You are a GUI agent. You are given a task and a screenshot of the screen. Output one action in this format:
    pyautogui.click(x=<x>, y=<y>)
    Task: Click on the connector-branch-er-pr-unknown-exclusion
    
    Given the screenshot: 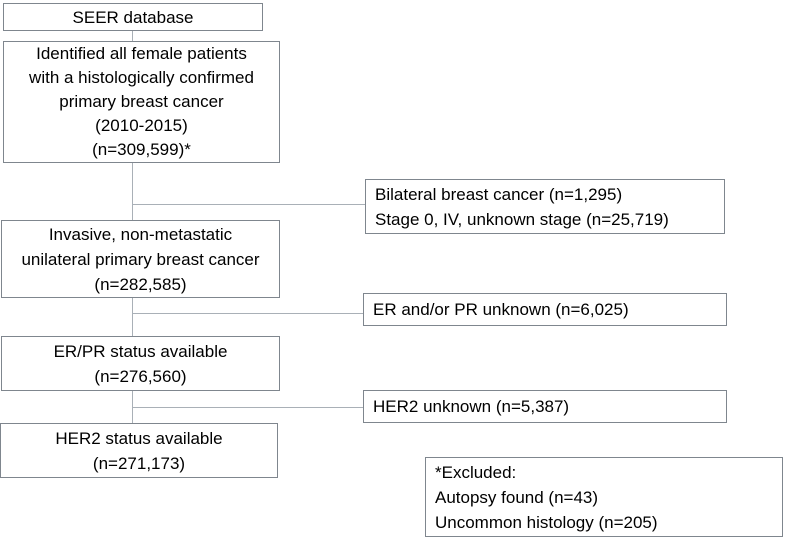 What is the action you would take?
    pyautogui.click(x=247, y=314)
    